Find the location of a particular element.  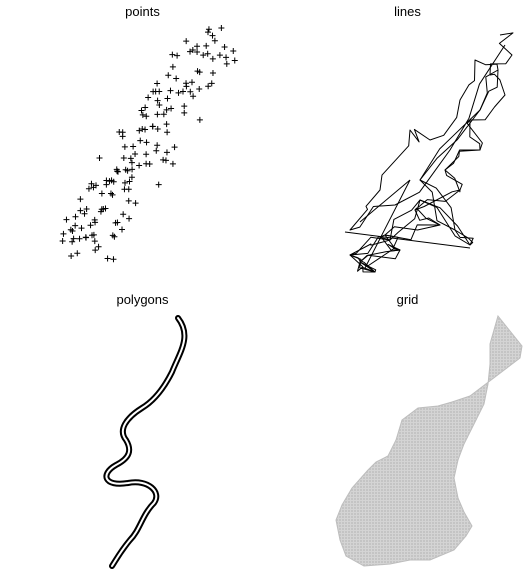

river-polygon-outline is located at coordinates (145, 442).